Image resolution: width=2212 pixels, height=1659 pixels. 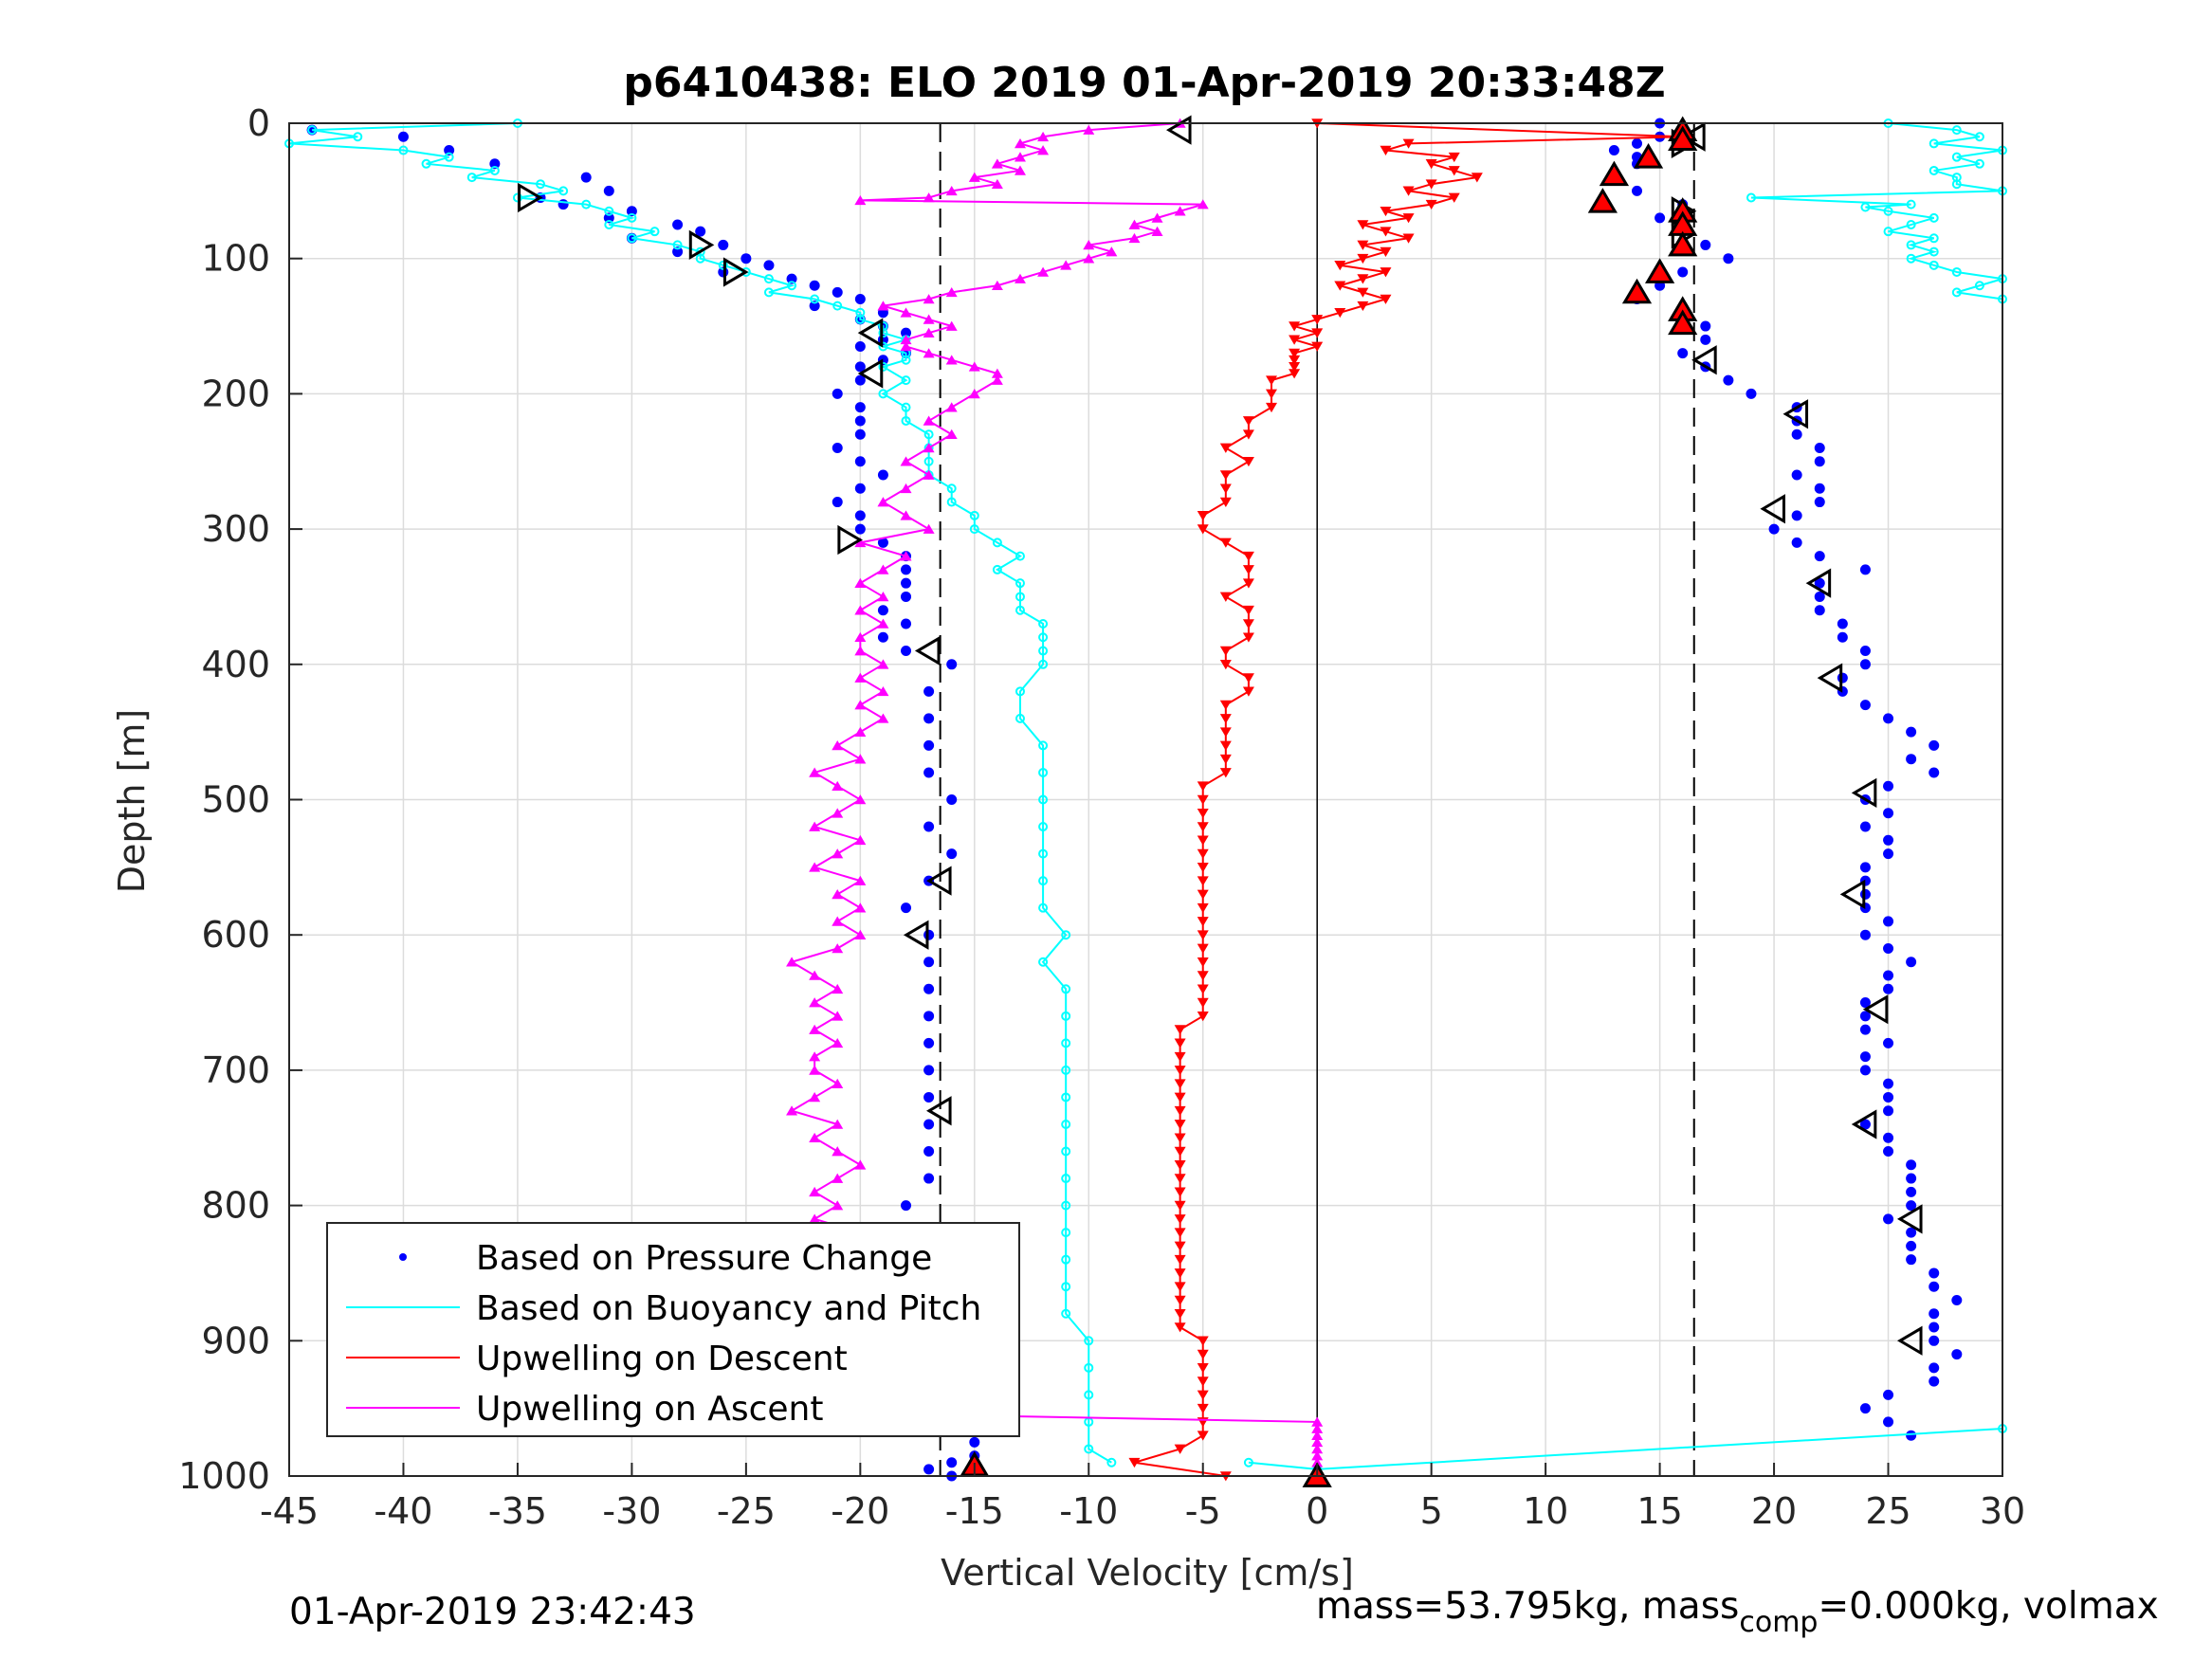 What do you see at coordinates (1431, 1511) in the screenshot?
I see `x-tick-label: 5` at bounding box center [1431, 1511].